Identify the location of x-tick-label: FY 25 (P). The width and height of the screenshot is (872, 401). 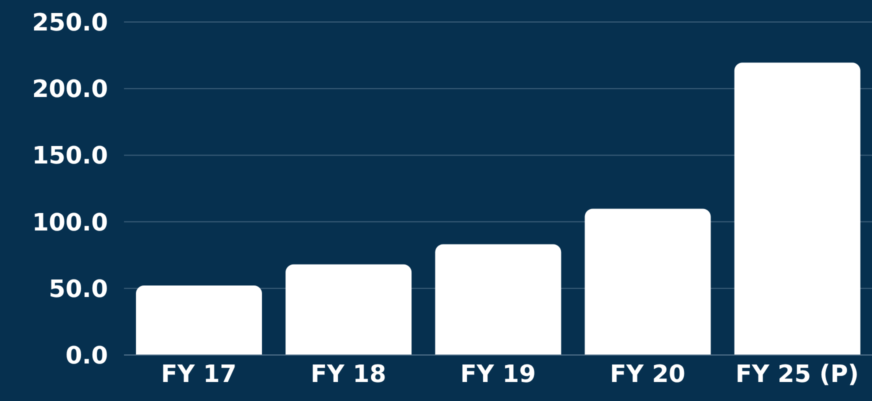
(797, 374).